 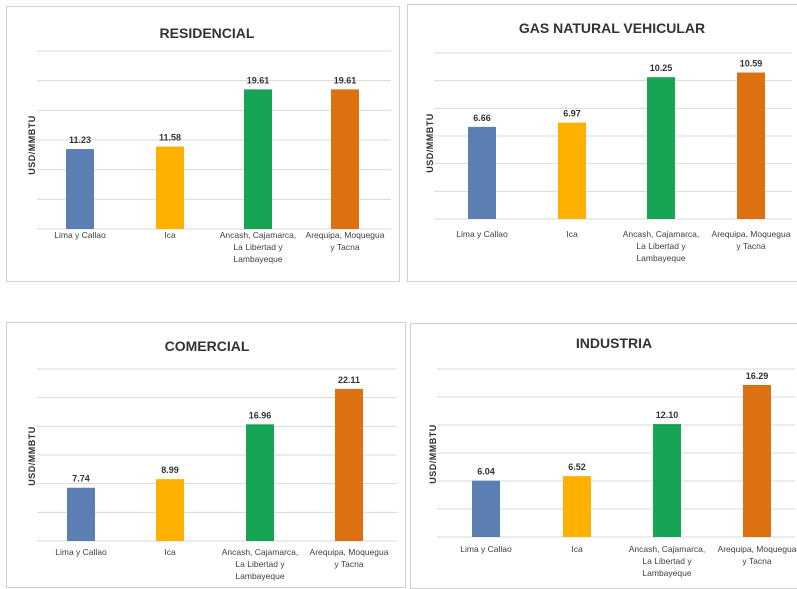 What do you see at coordinates (661, 68) in the screenshot?
I see `data-label: 10.25` at bounding box center [661, 68].